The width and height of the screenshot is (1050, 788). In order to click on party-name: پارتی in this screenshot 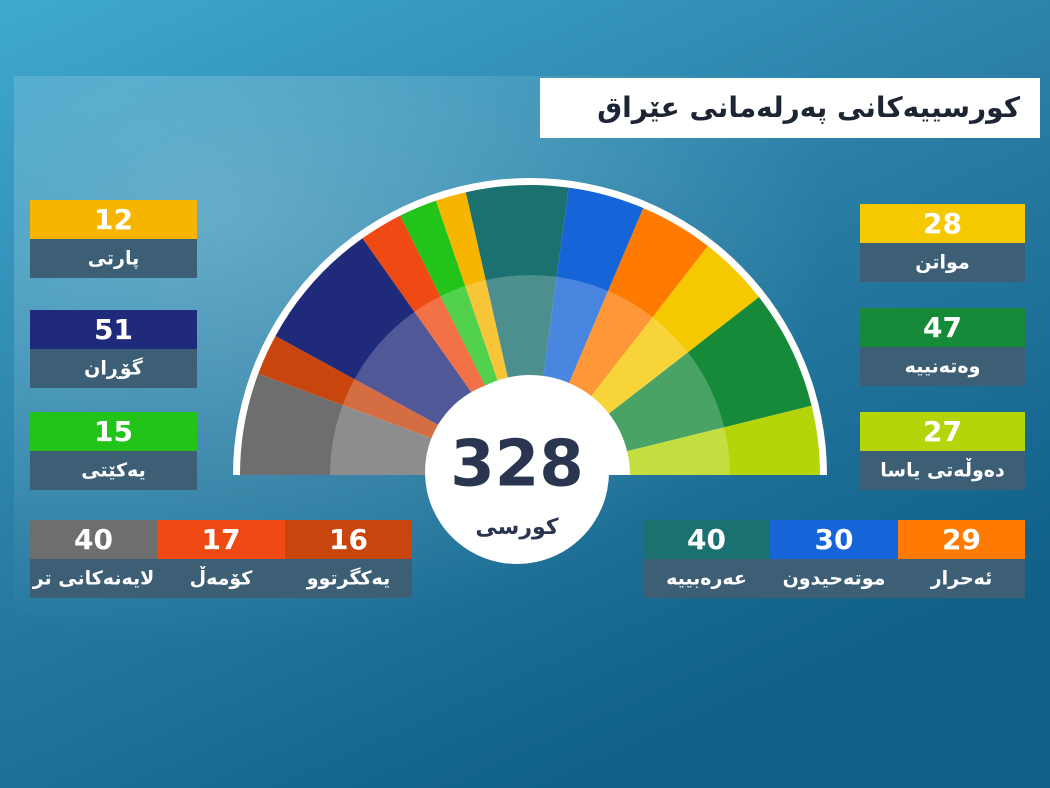, I will do `click(114, 259)`.